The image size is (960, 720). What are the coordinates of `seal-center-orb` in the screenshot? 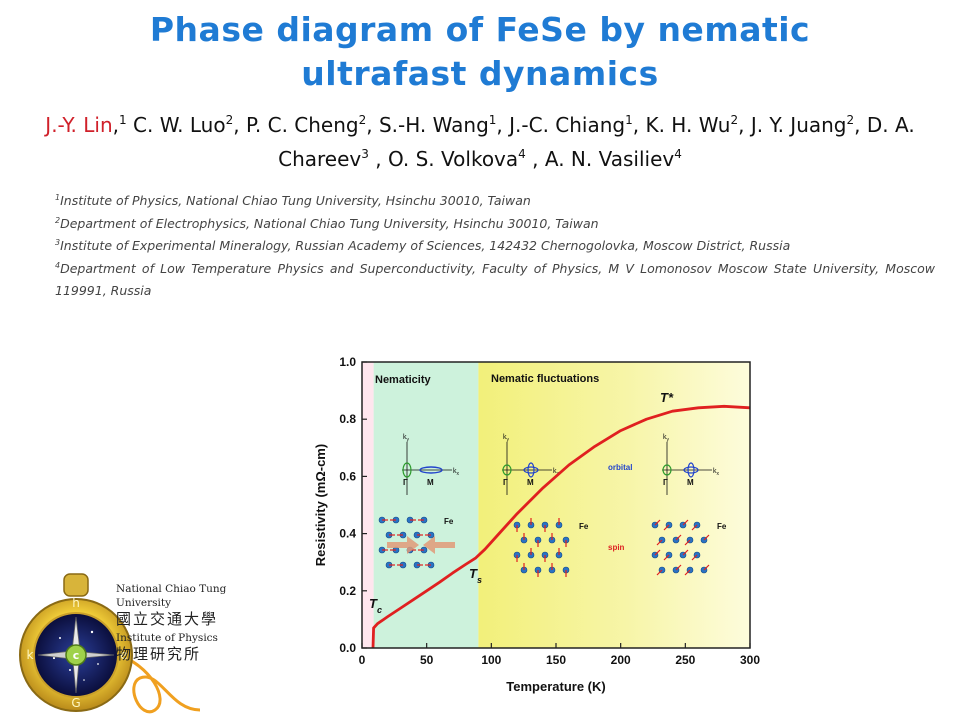 It's located at (76, 655).